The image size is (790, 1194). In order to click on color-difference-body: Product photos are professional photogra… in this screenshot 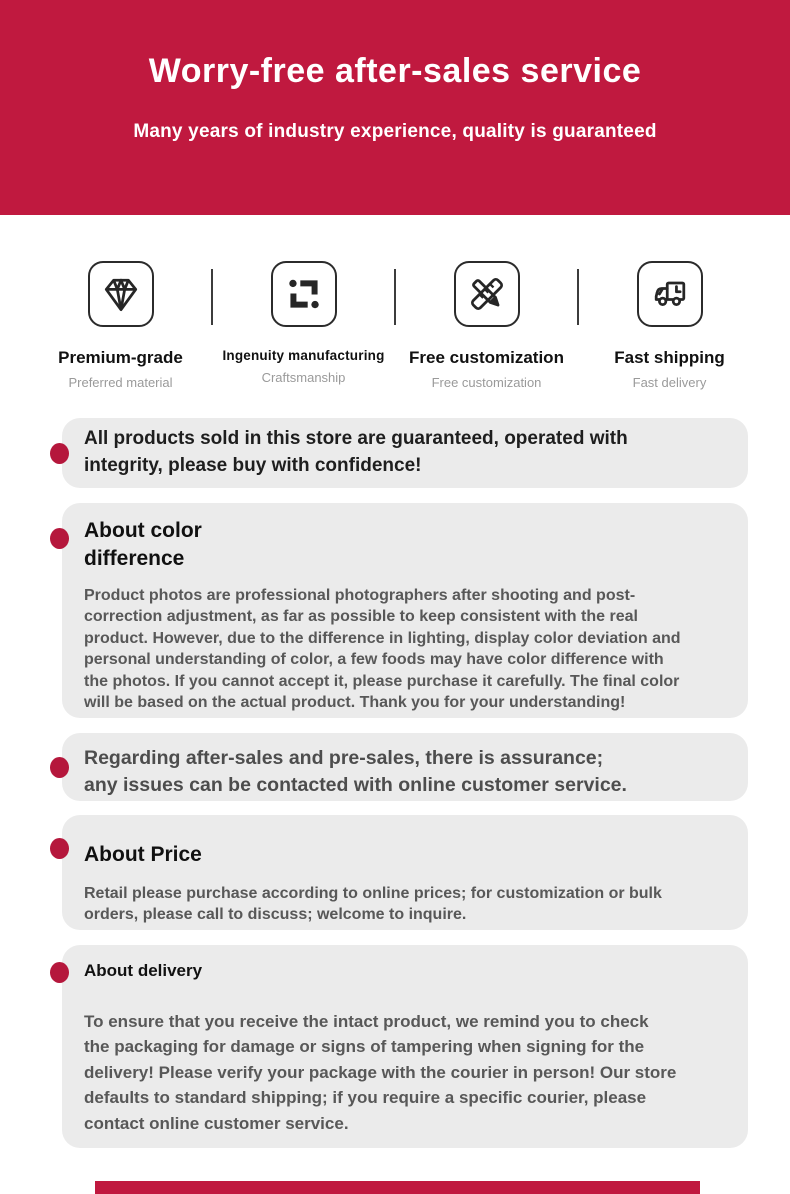, I will do `click(382, 649)`.